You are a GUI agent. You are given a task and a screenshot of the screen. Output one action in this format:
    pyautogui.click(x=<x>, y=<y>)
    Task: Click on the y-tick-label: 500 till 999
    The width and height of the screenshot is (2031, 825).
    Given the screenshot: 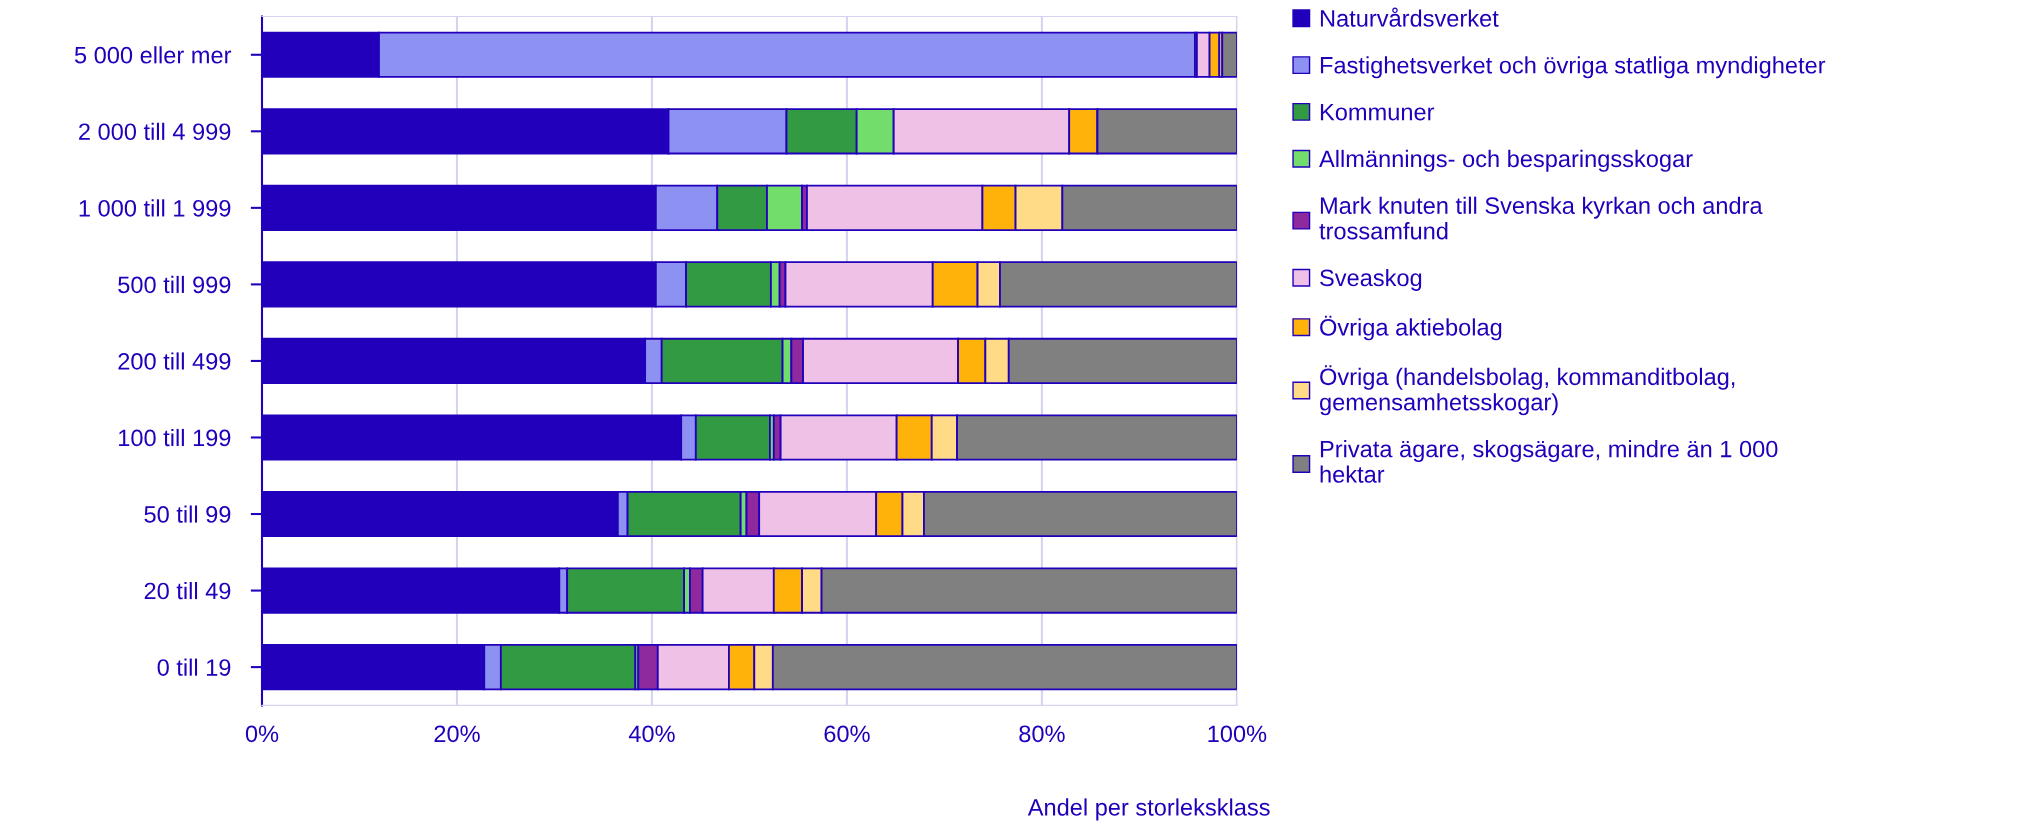 What is the action you would take?
    pyautogui.click(x=174, y=284)
    